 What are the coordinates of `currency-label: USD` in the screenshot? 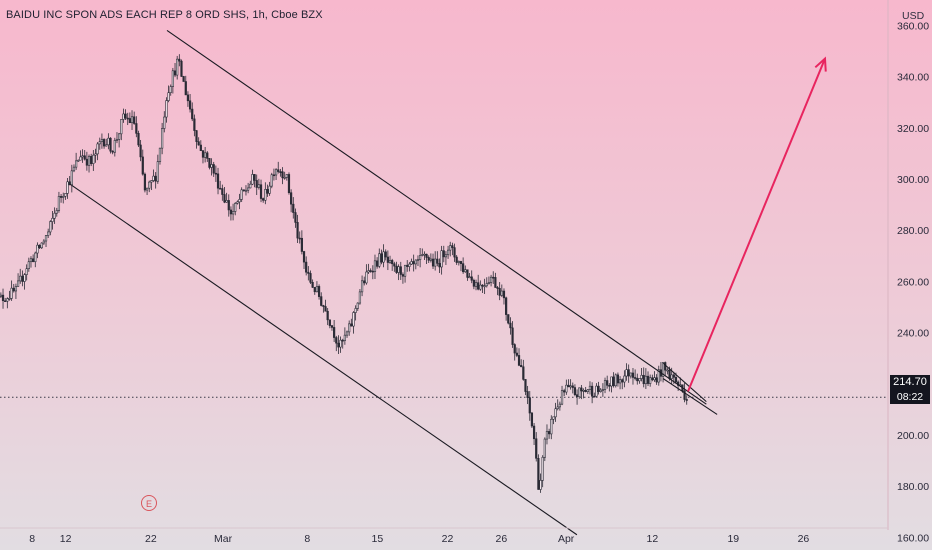 It's located at (913, 16).